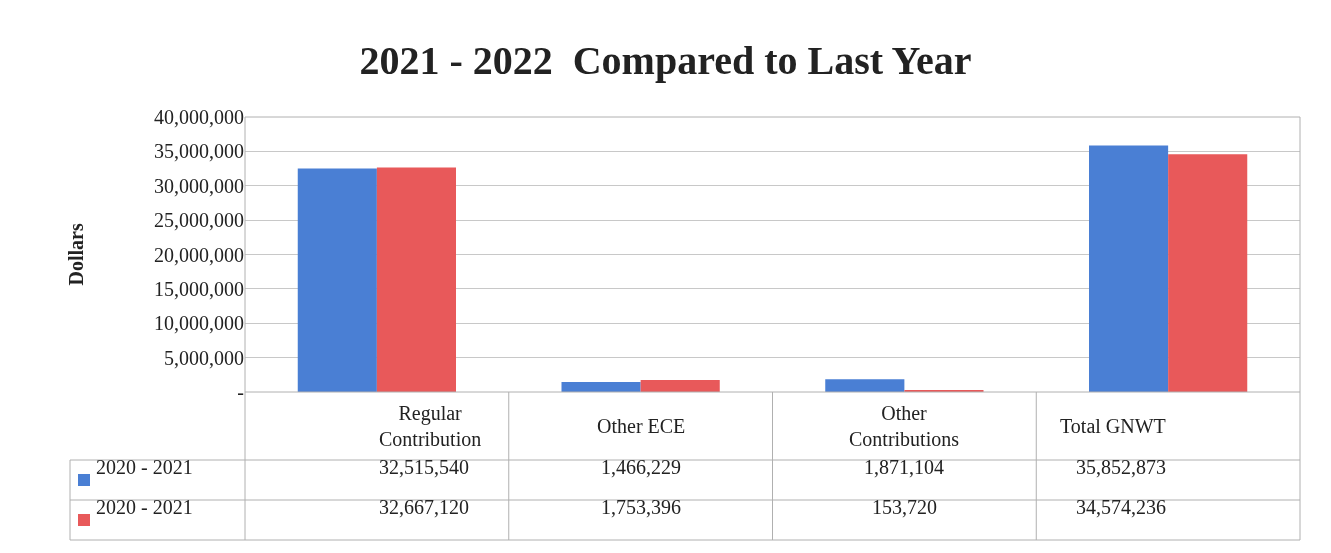  What do you see at coordinates (75, 254) in the screenshot?
I see `y-axis-title: Dollars` at bounding box center [75, 254].